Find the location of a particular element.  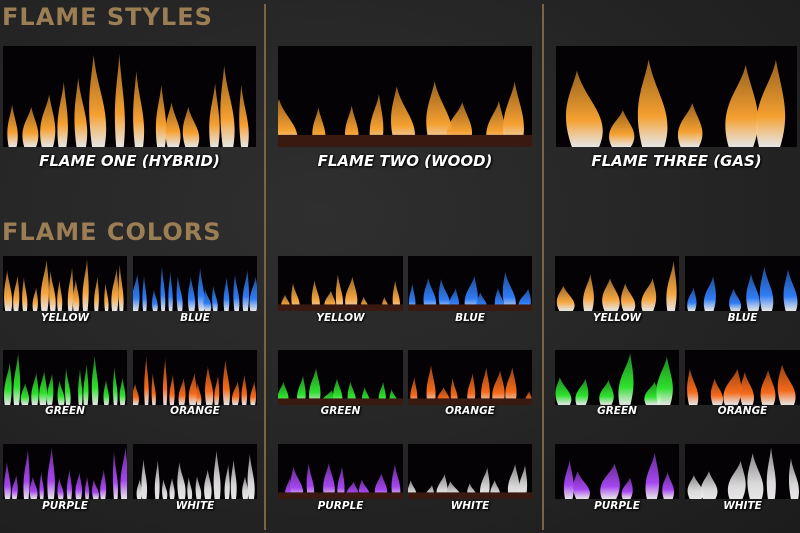

flame-style-caption: FLAME TWO (WOOD) is located at coordinates (405, 161).